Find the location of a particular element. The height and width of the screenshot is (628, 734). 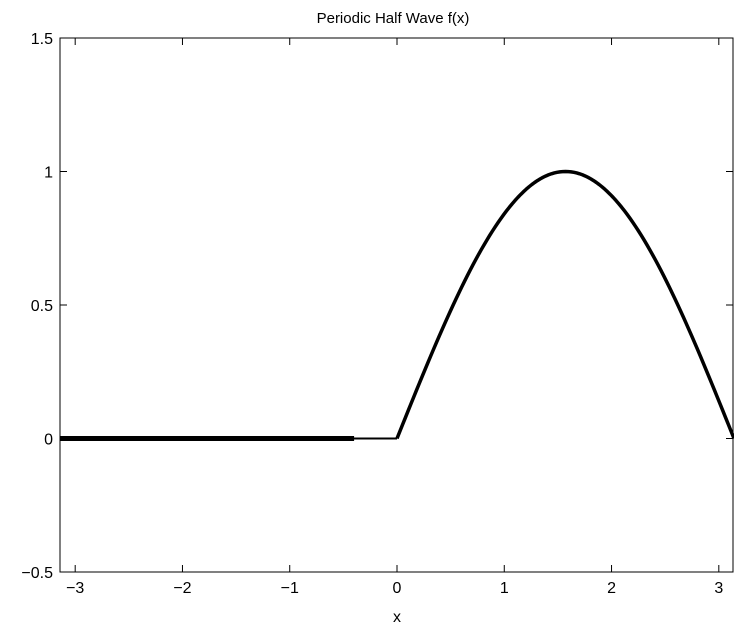

y-tick-label: 1 is located at coordinates (48, 173).